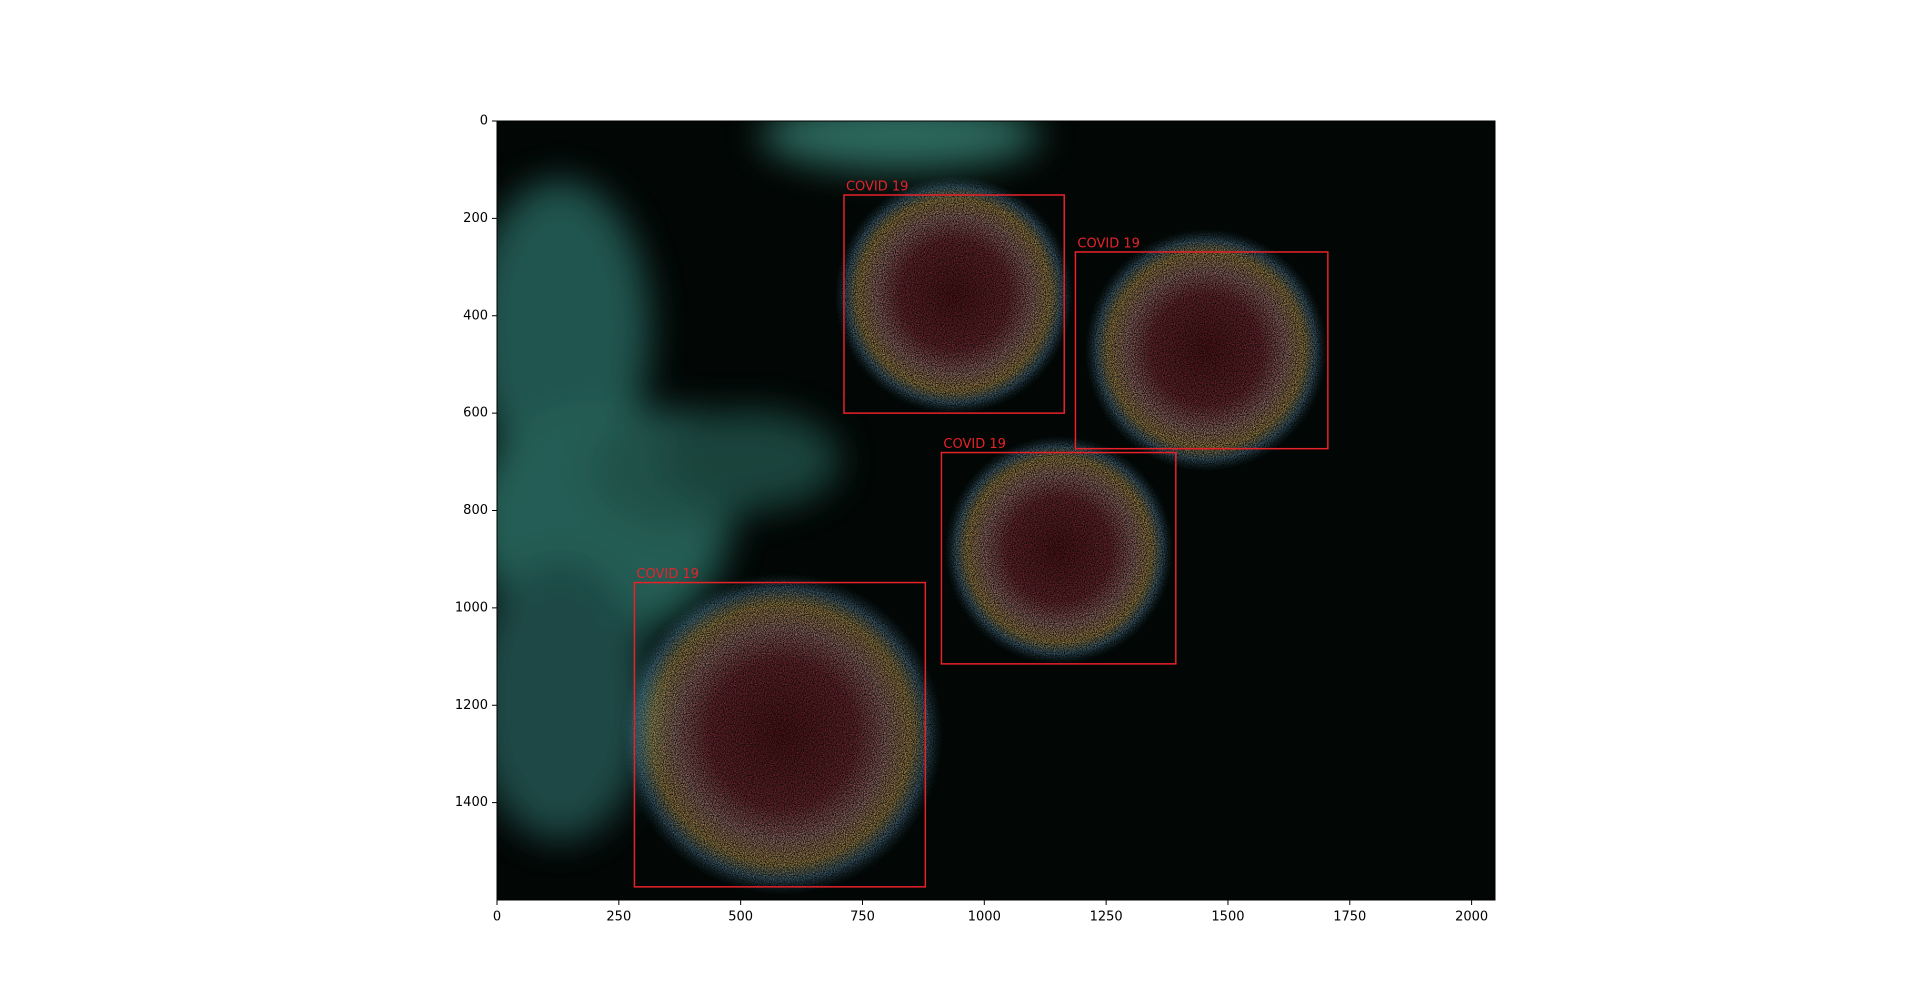  Describe the element at coordinates (471, 705) in the screenshot. I see `y-tick-label: 1200` at that location.